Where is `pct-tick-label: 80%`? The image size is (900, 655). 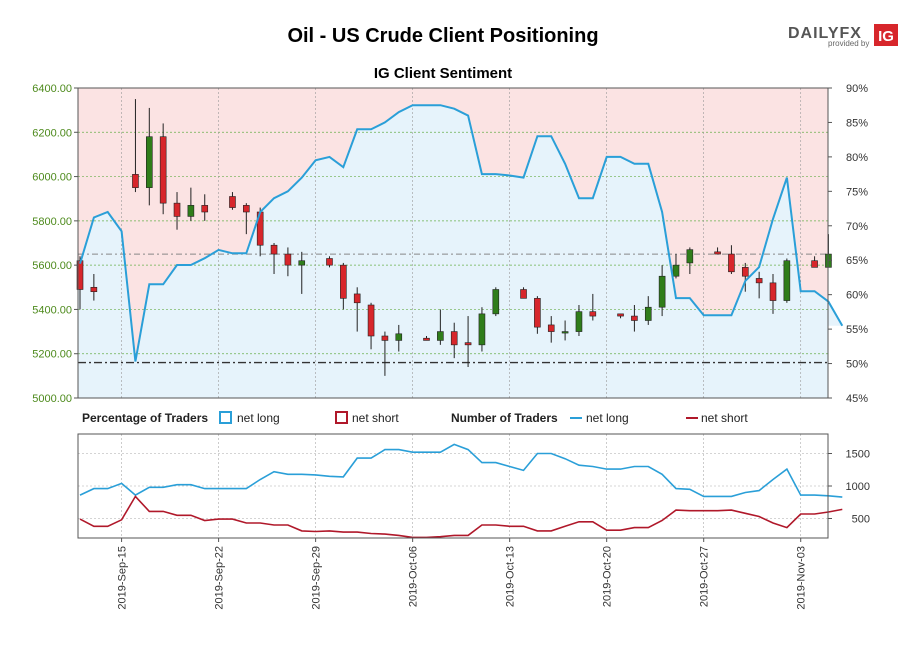 pct-tick-label: 80% is located at coordinates (857, 158).